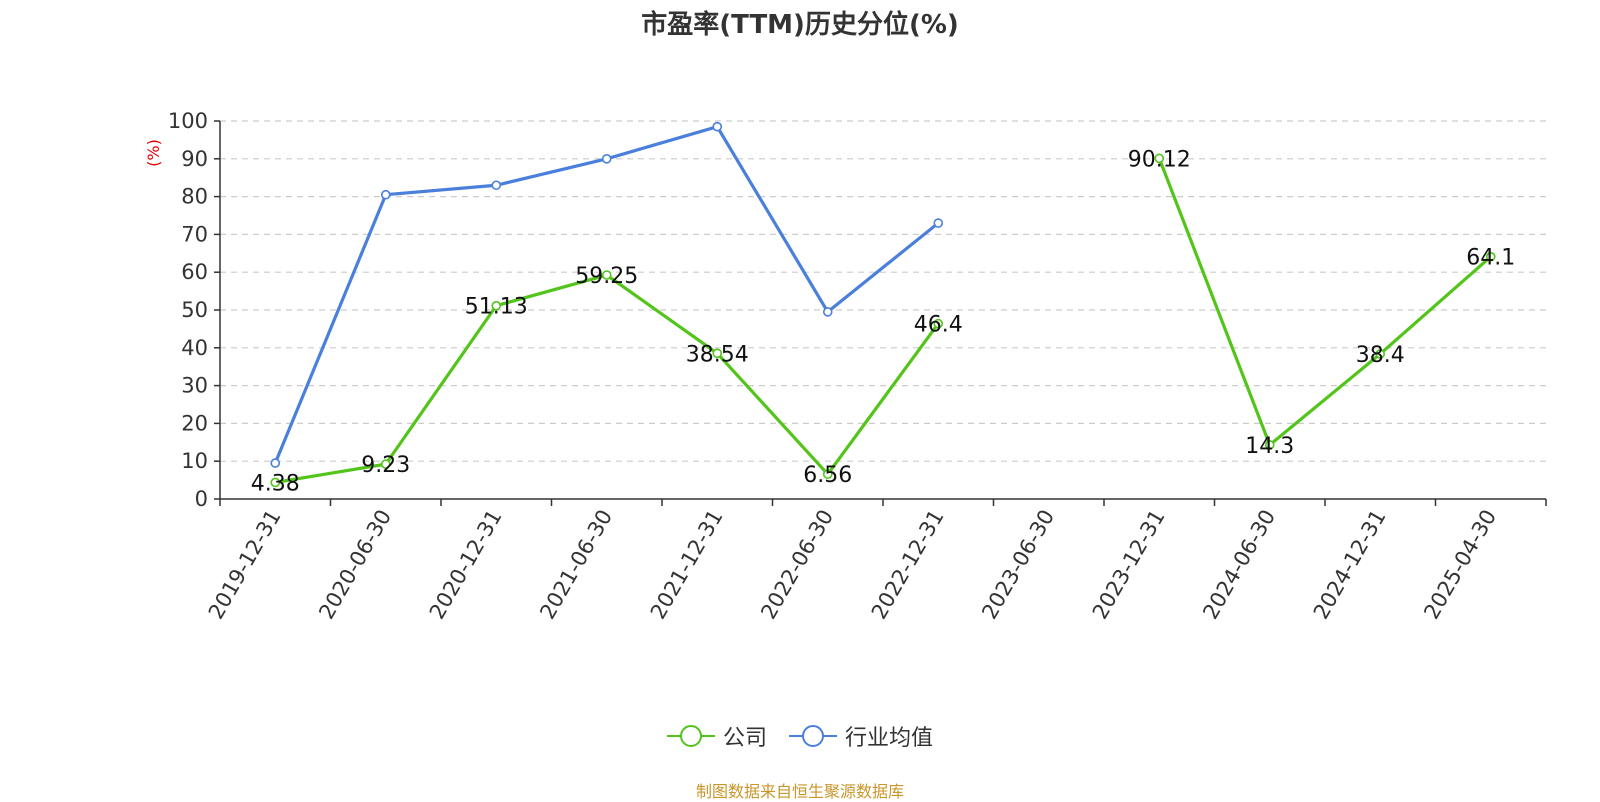  What do you see at coordinates (687, 565) in the screenshot?
I see `x-tick-label: 2021-12-31` at bounding box center [687, 565].